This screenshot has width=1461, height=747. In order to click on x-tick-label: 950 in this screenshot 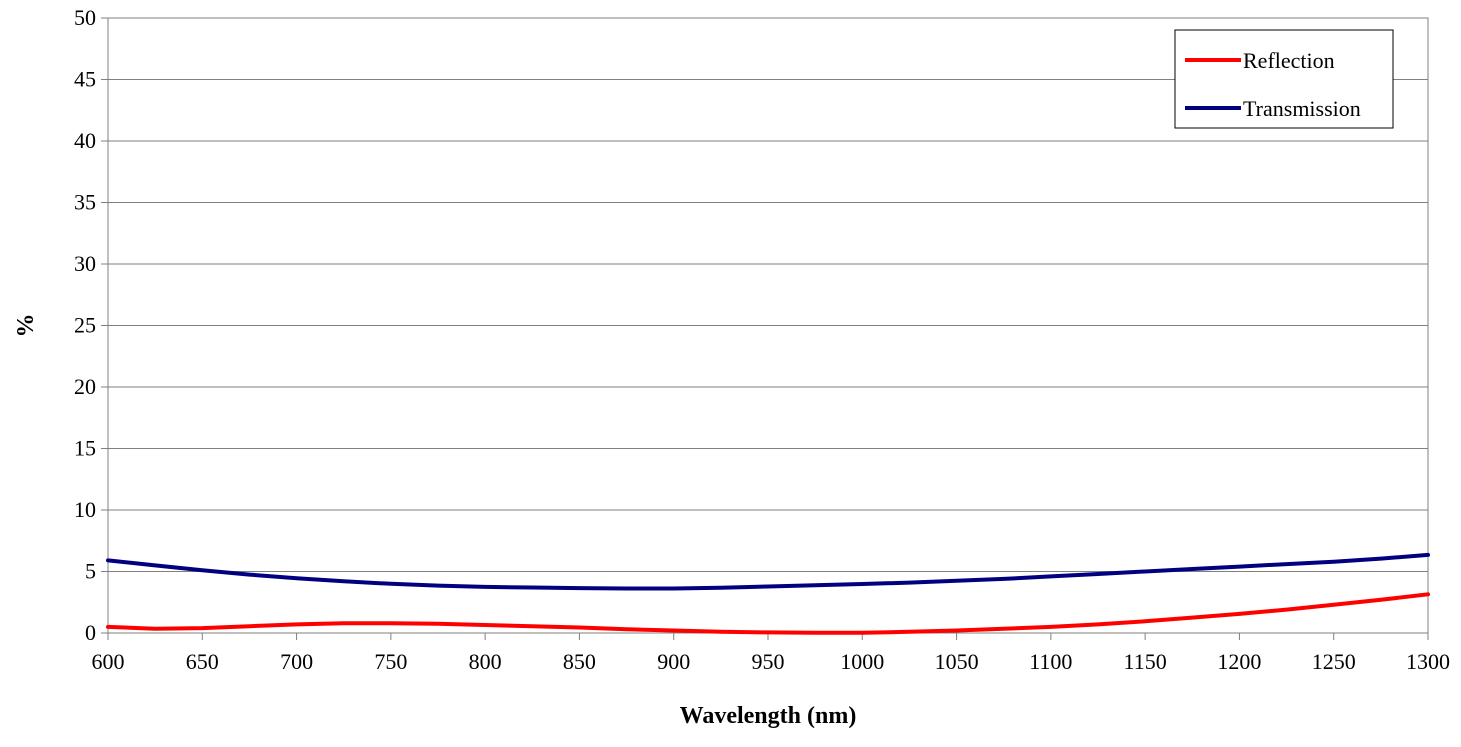, I will do `click(768, 661)`.